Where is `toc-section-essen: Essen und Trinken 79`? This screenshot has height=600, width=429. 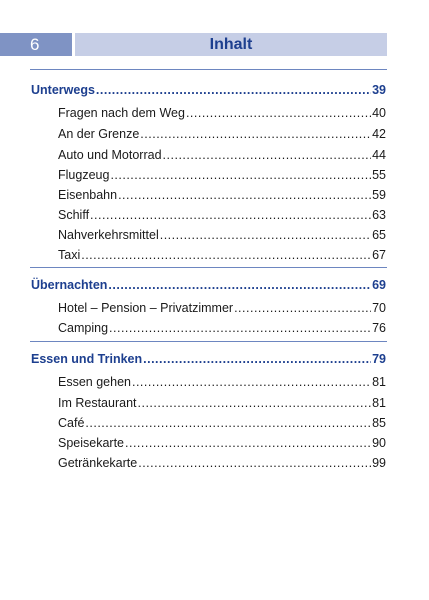
toc-section-essen: Essen und Trinken 79 is located at coordinates (208, 359).